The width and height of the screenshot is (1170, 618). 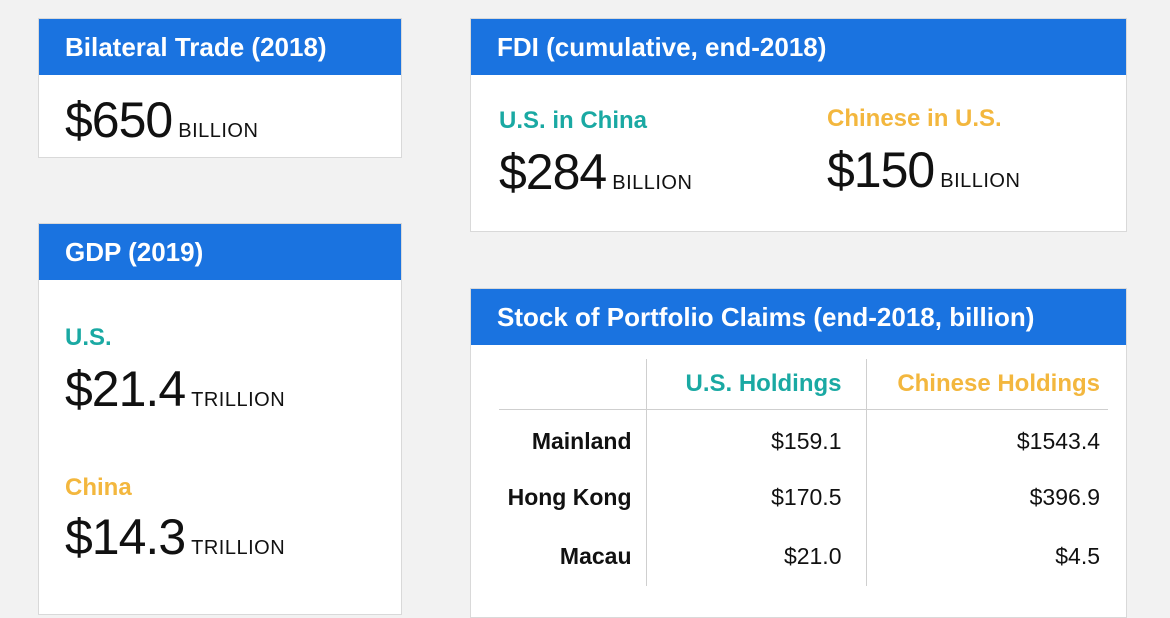 What do you see at coordinates (98, 487) in the screenshot?
I see `gdp-china-label: China` at bounding box center [98, 487].